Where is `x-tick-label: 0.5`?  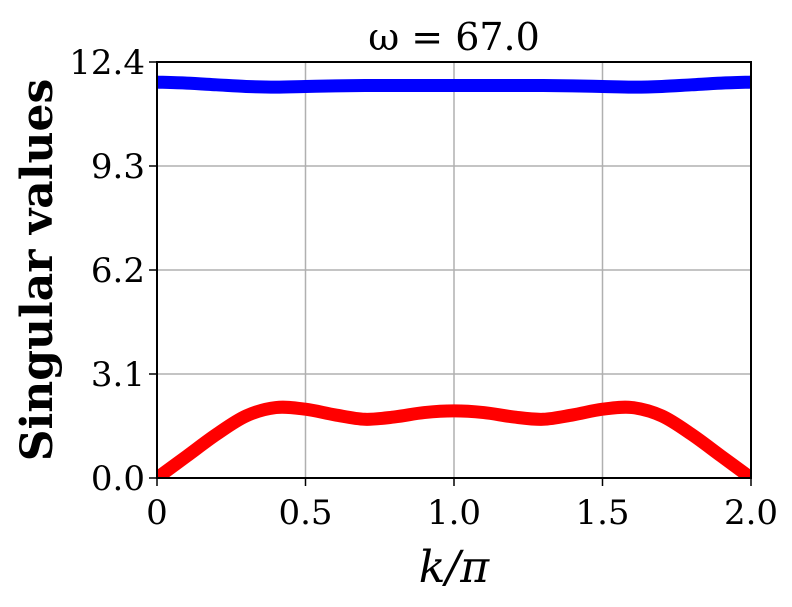 x-tick-label: 0.5 is located at coordinates (305, 513).